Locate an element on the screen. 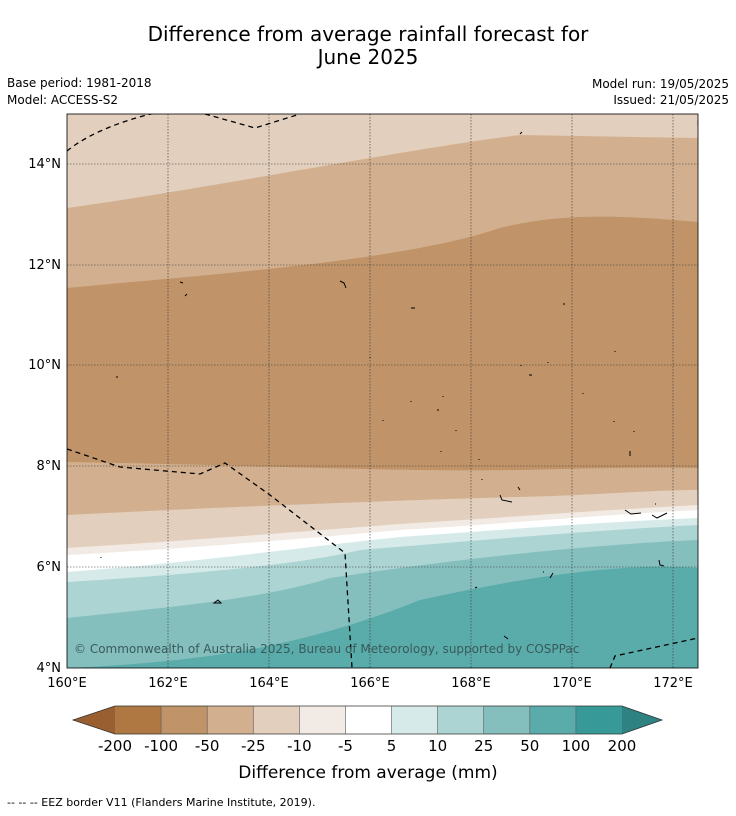 The width and height of the screenshot is (736, 816). issued-text: Issued: 21/05/2025 is located at coordinates (671, 100).